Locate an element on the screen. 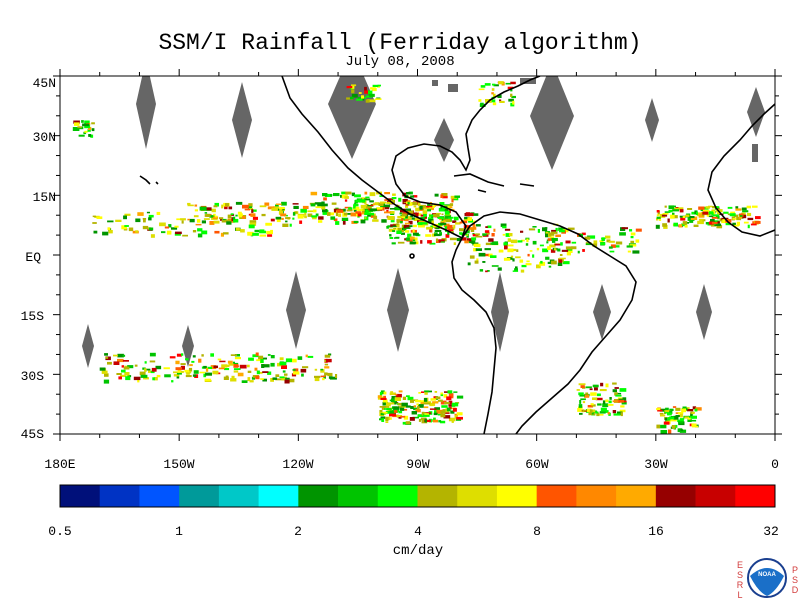  colorbar is located at coordinates (418, 496).